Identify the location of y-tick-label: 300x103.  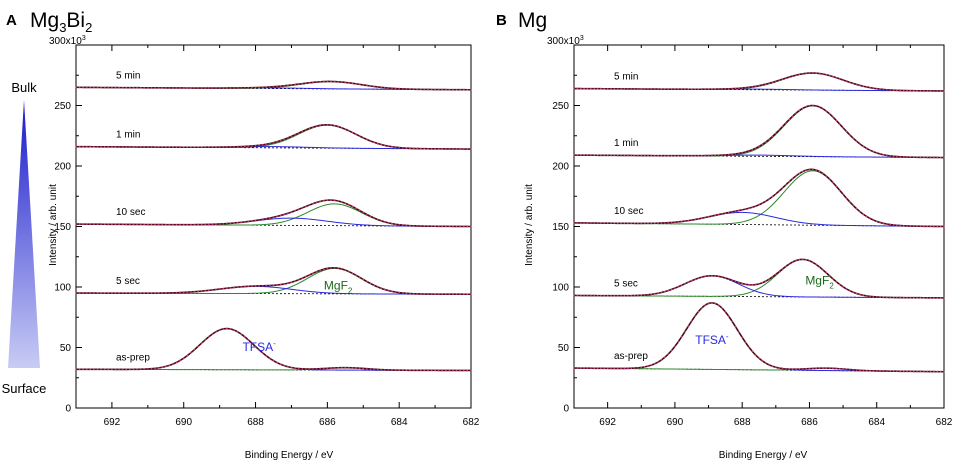
(67, 41).